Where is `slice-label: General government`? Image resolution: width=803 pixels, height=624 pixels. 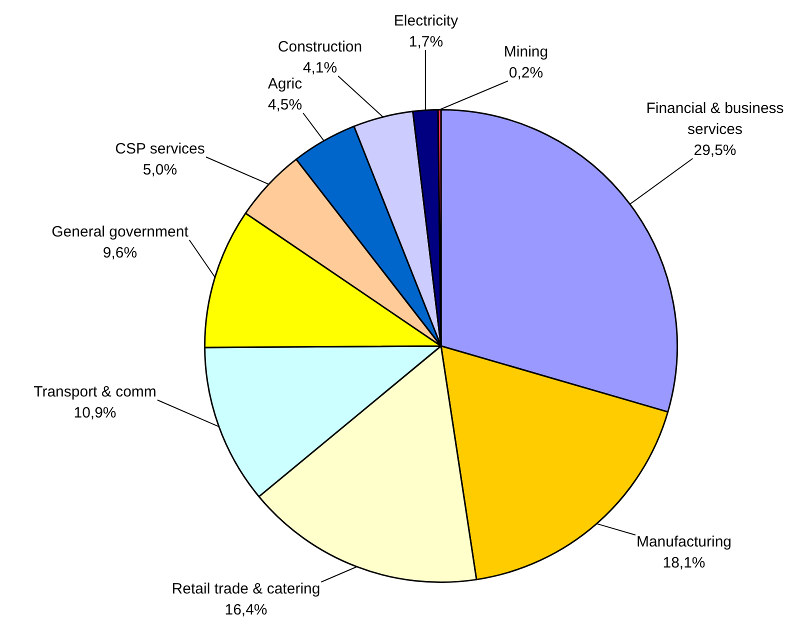 slice-label: General government is located at coordinates (121, 232).